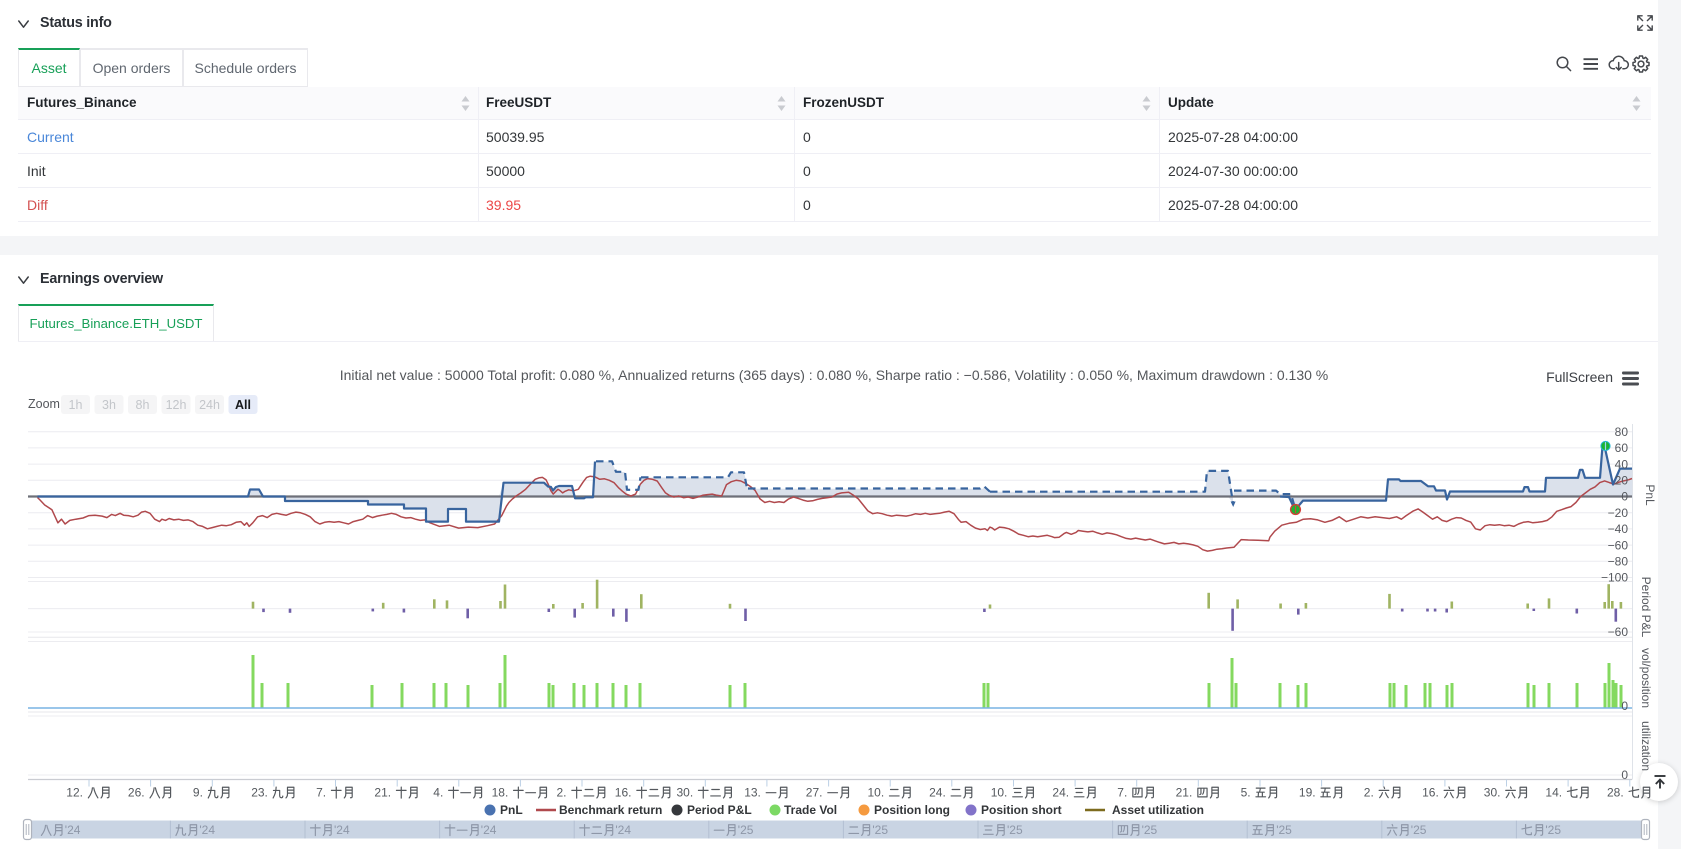 Image resolution: width=1681 pixels, height=849 pixels. Describe the element at coordinates (1618, 513) in the screenshot. I see `svg-text: −20` at that location.